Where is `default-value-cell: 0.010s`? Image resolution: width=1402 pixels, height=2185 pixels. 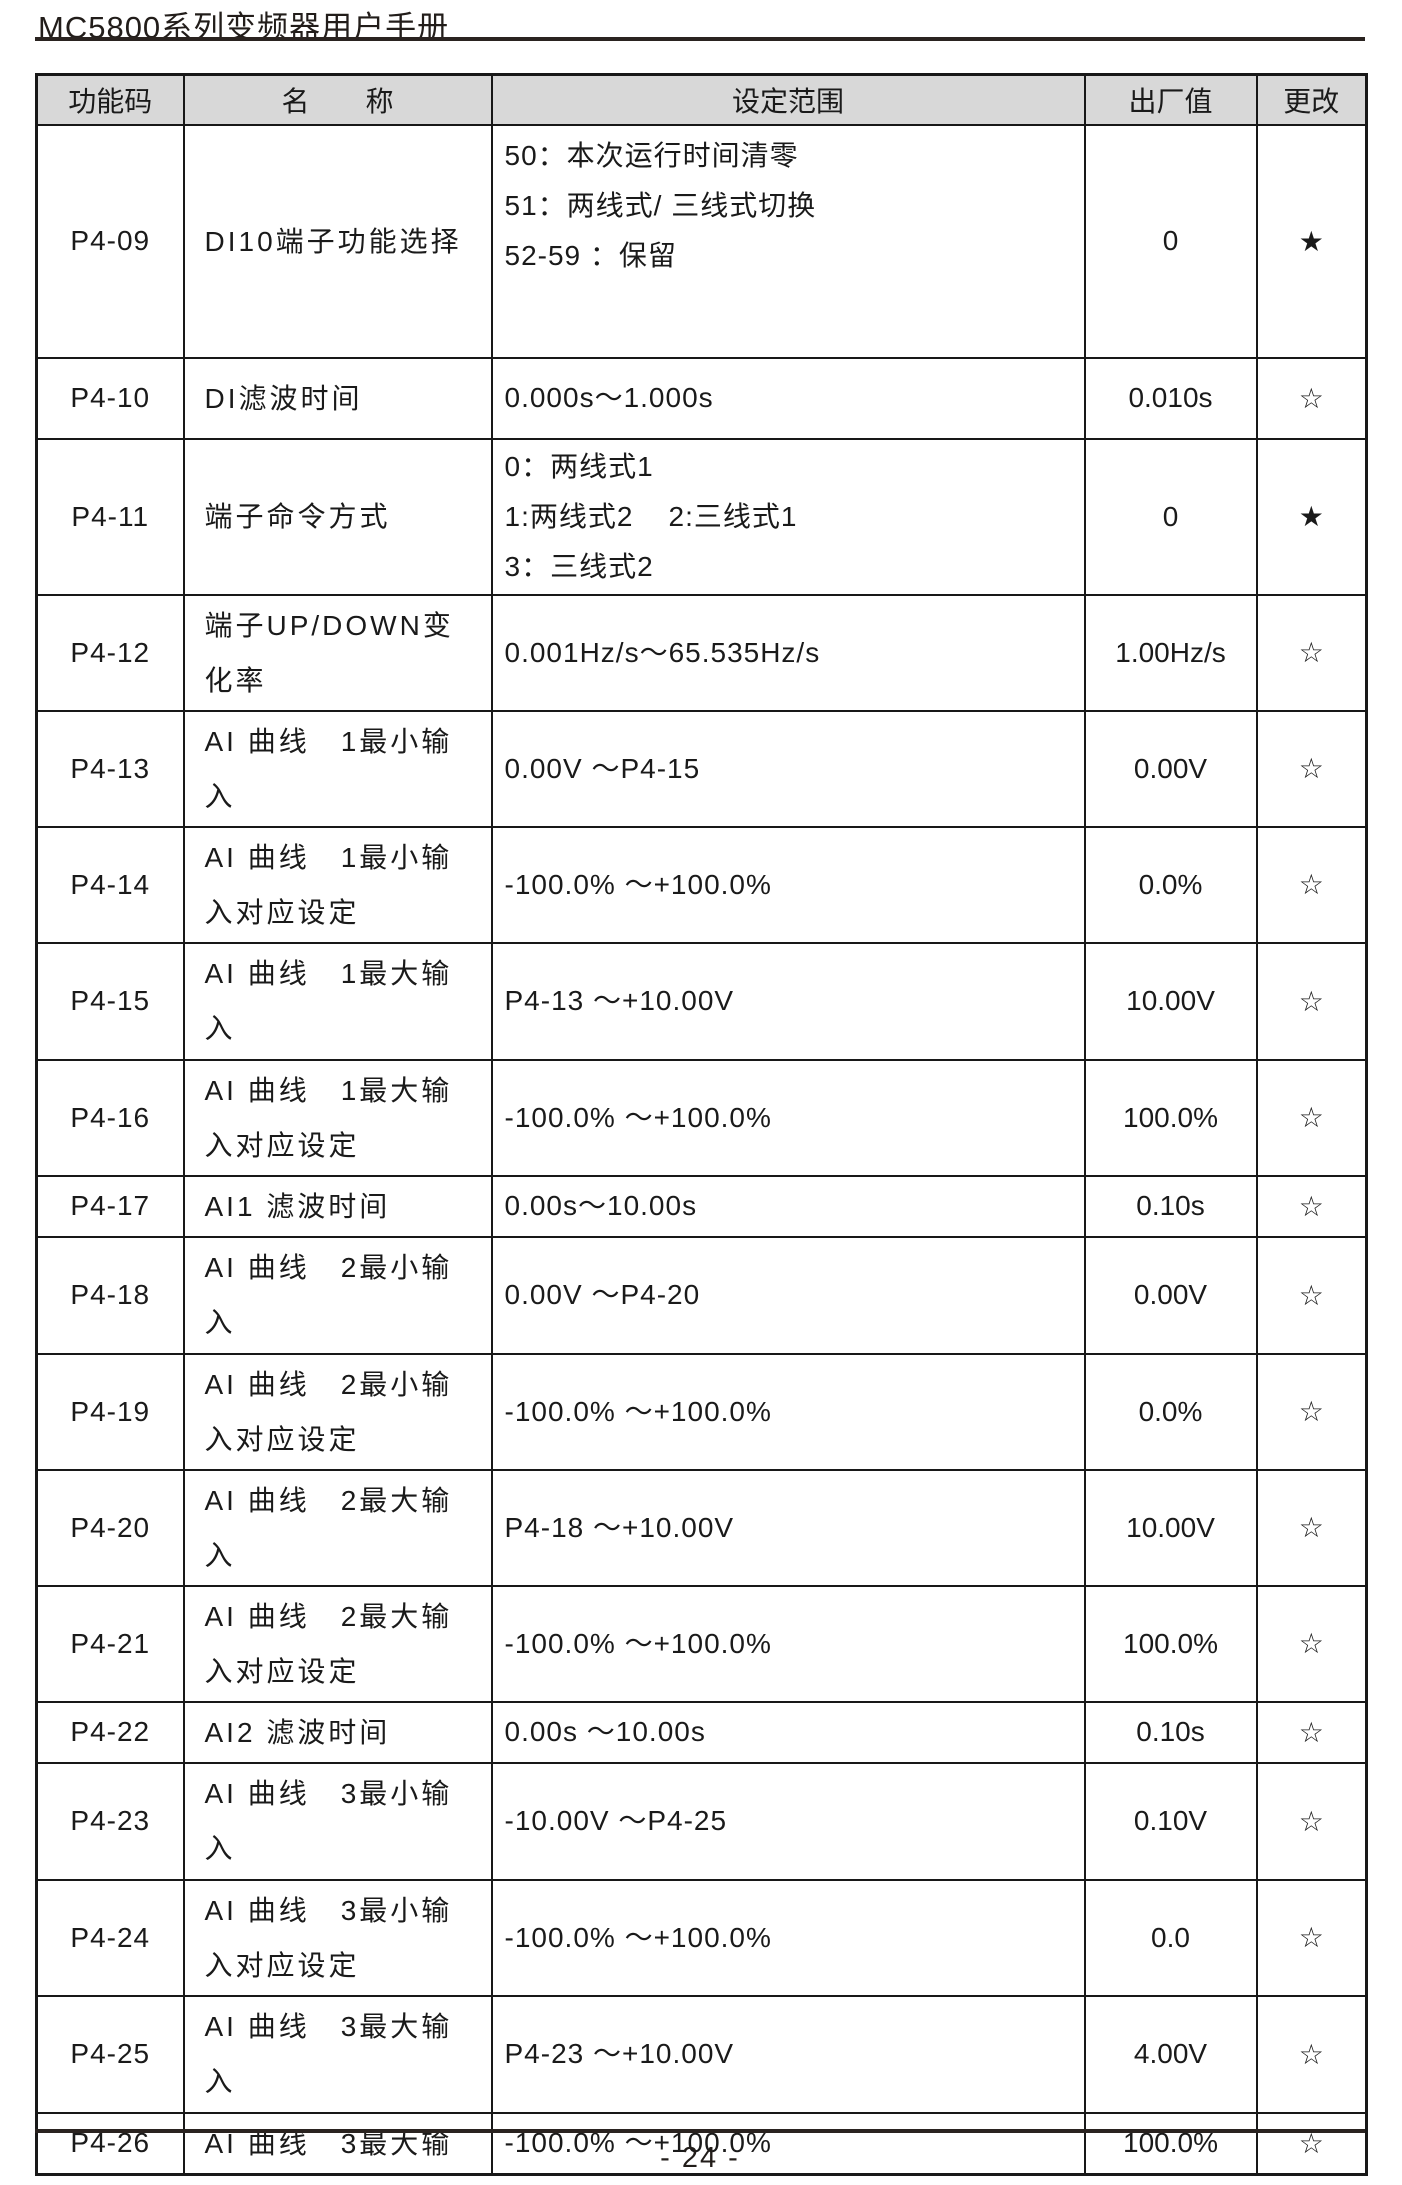 default-value-cell: 0.010s is located at coordinates (1170, 398).